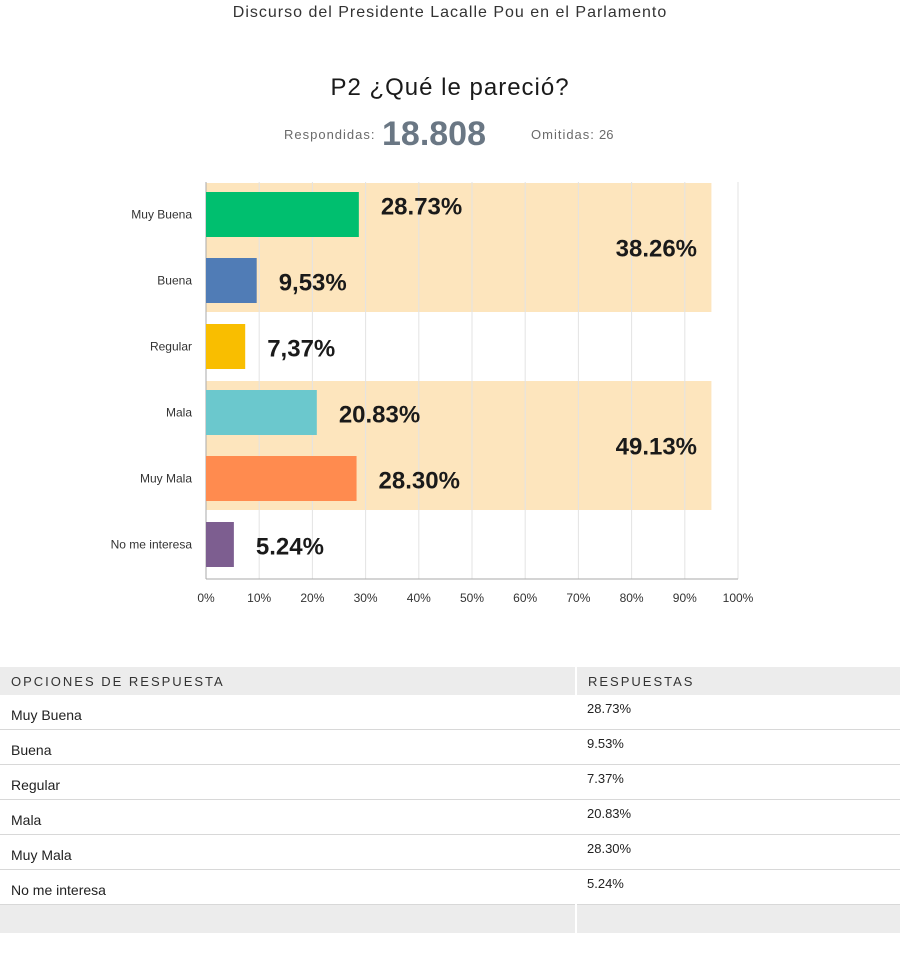 Image resolution: width=900 pixels, height=954 pixels. I want to click on table-row: Mala 20.83%, so click(450, 817).